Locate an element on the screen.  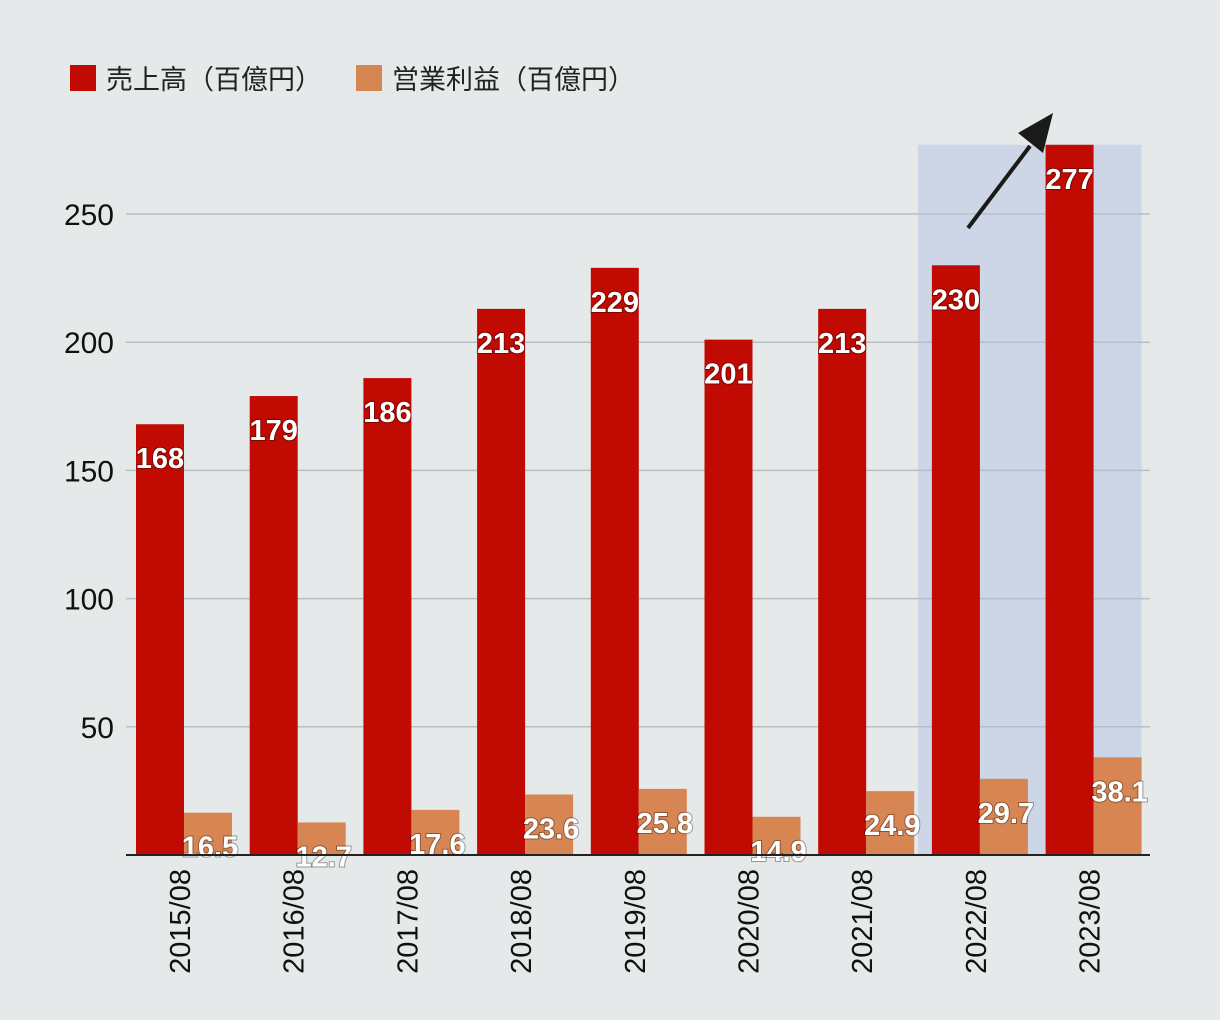
profit-value-label: 23.6 is located at coordinates (551, 829).